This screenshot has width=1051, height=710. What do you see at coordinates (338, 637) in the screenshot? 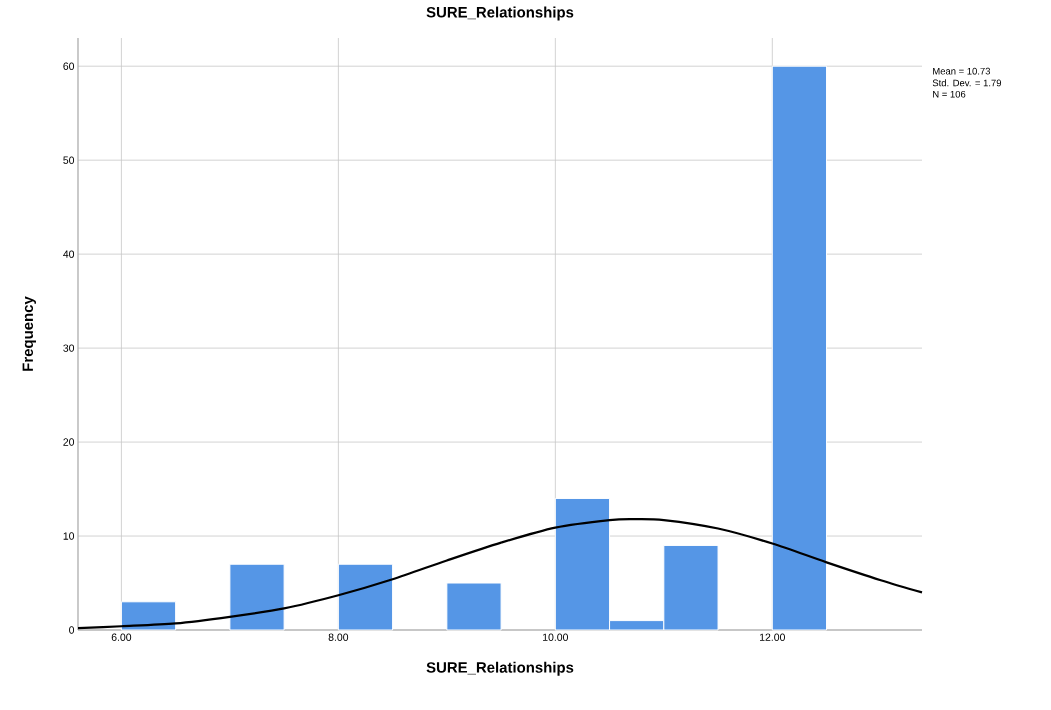
I see `x-tick-label: 8.00` at bounding box center [338, 637].